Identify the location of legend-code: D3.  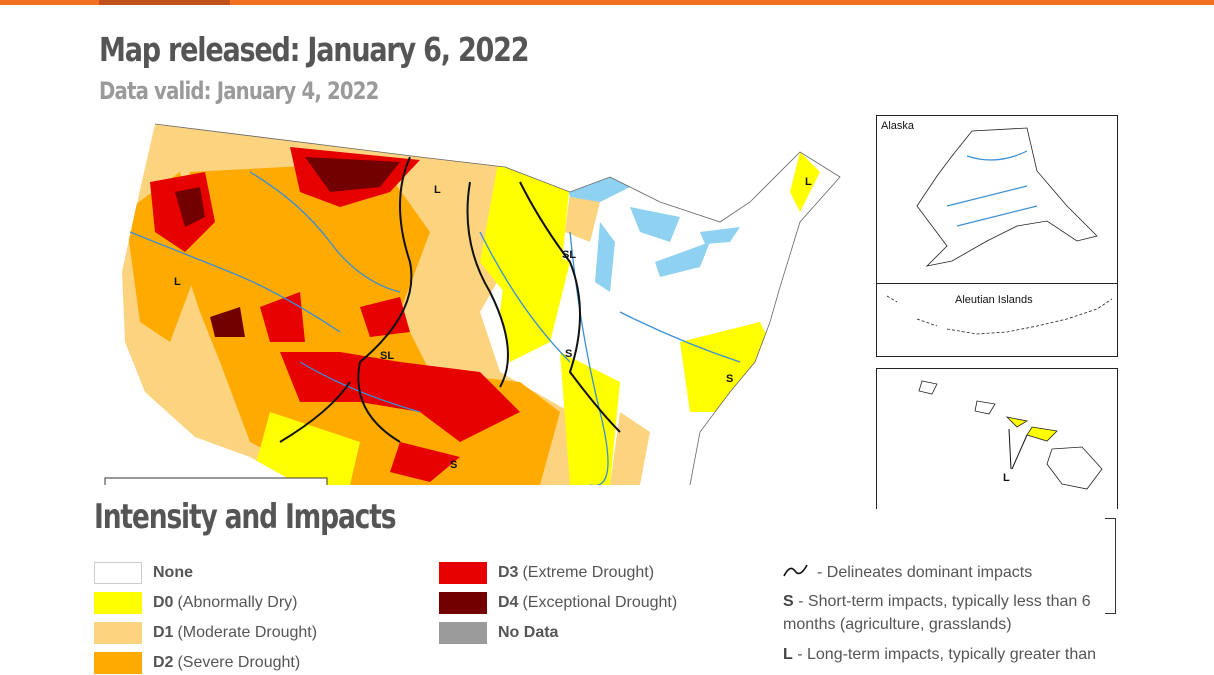
(508, 572).